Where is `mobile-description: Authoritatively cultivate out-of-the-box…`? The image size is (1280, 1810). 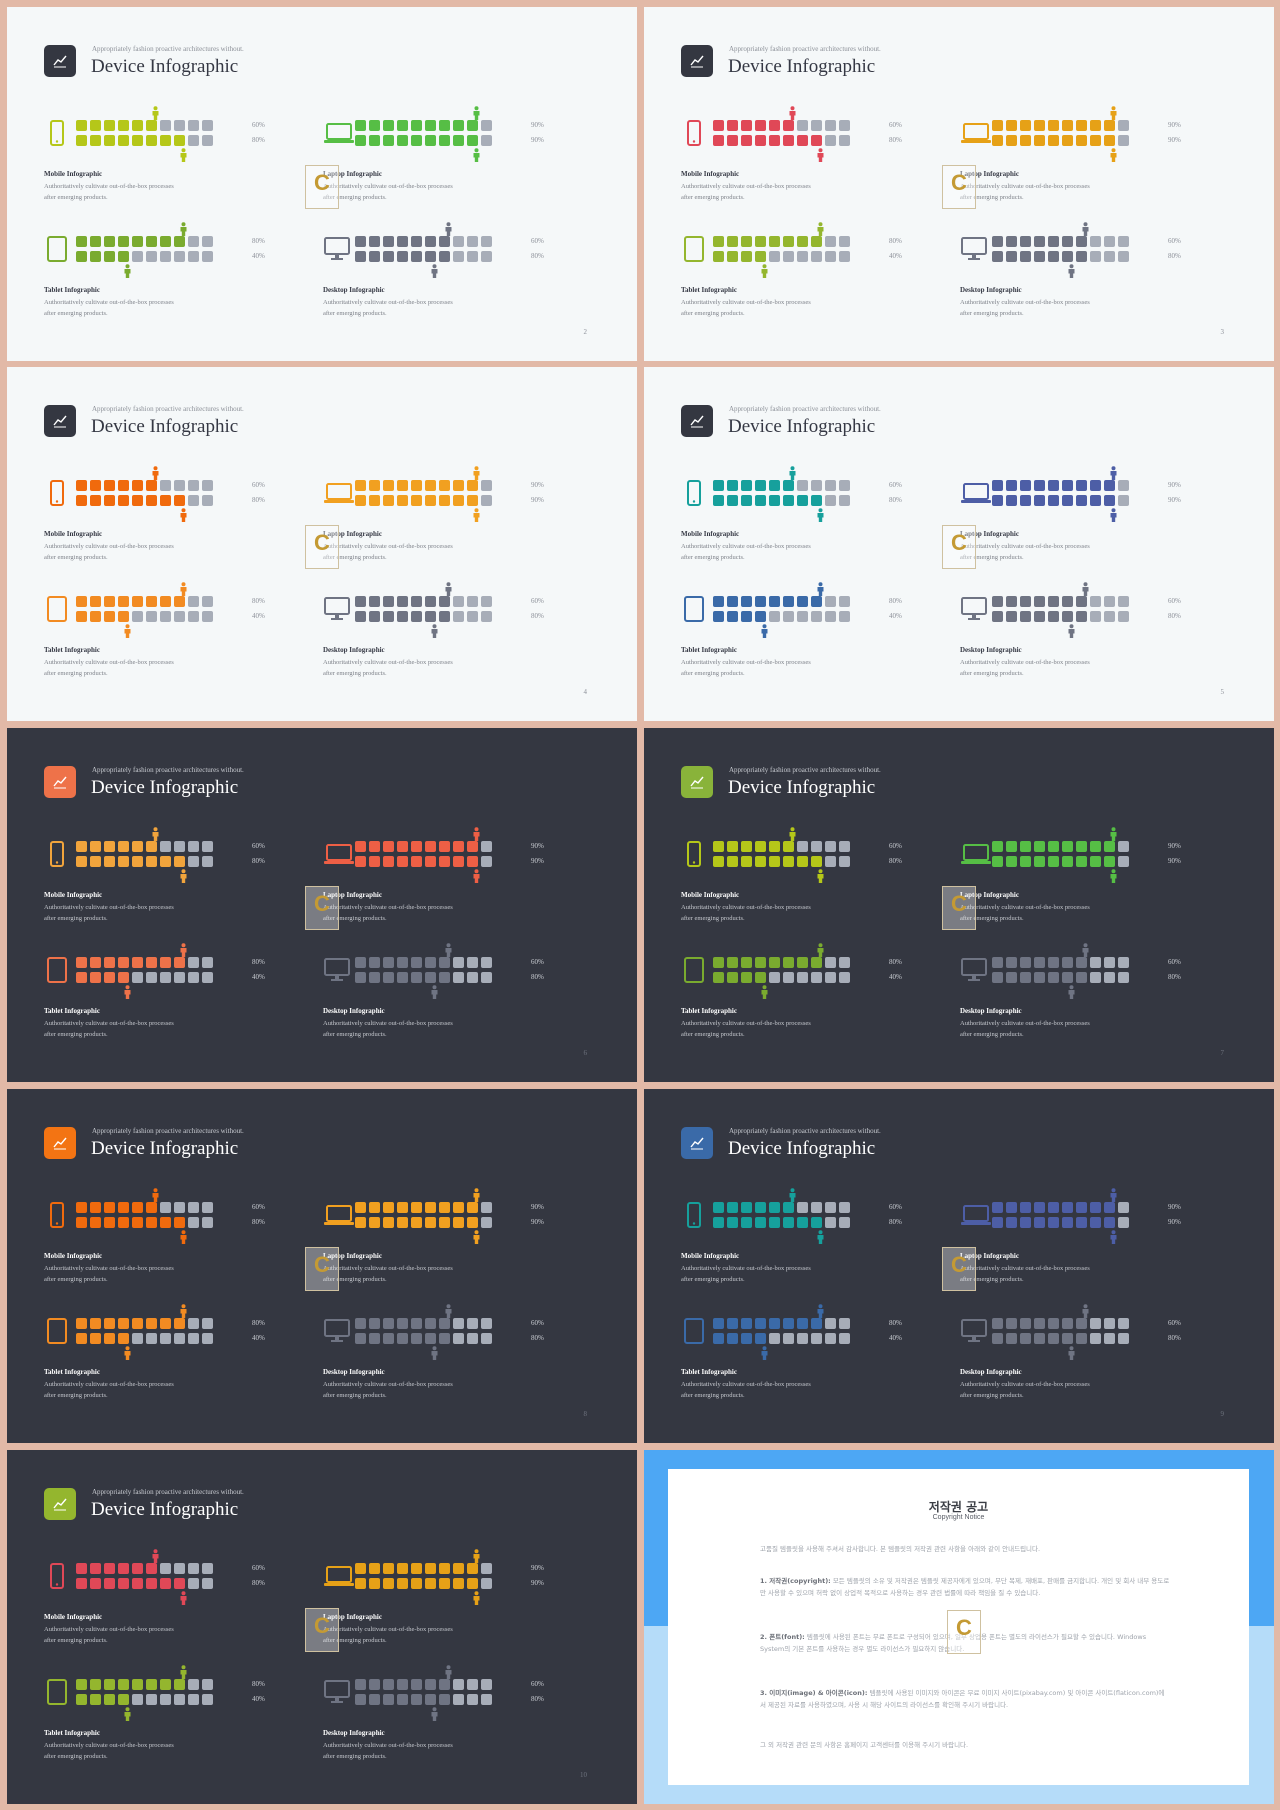 mobile-description: Authoritatively cultivate out-of-the-box… is located at coordinates (109, 1274).